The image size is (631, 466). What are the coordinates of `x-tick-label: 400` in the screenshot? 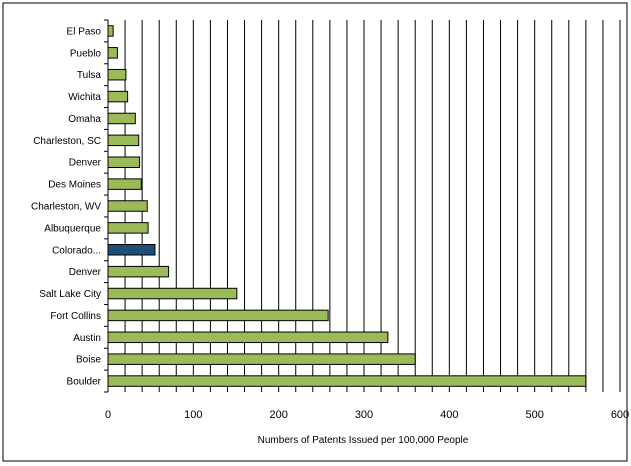 It's located at (449, 415).